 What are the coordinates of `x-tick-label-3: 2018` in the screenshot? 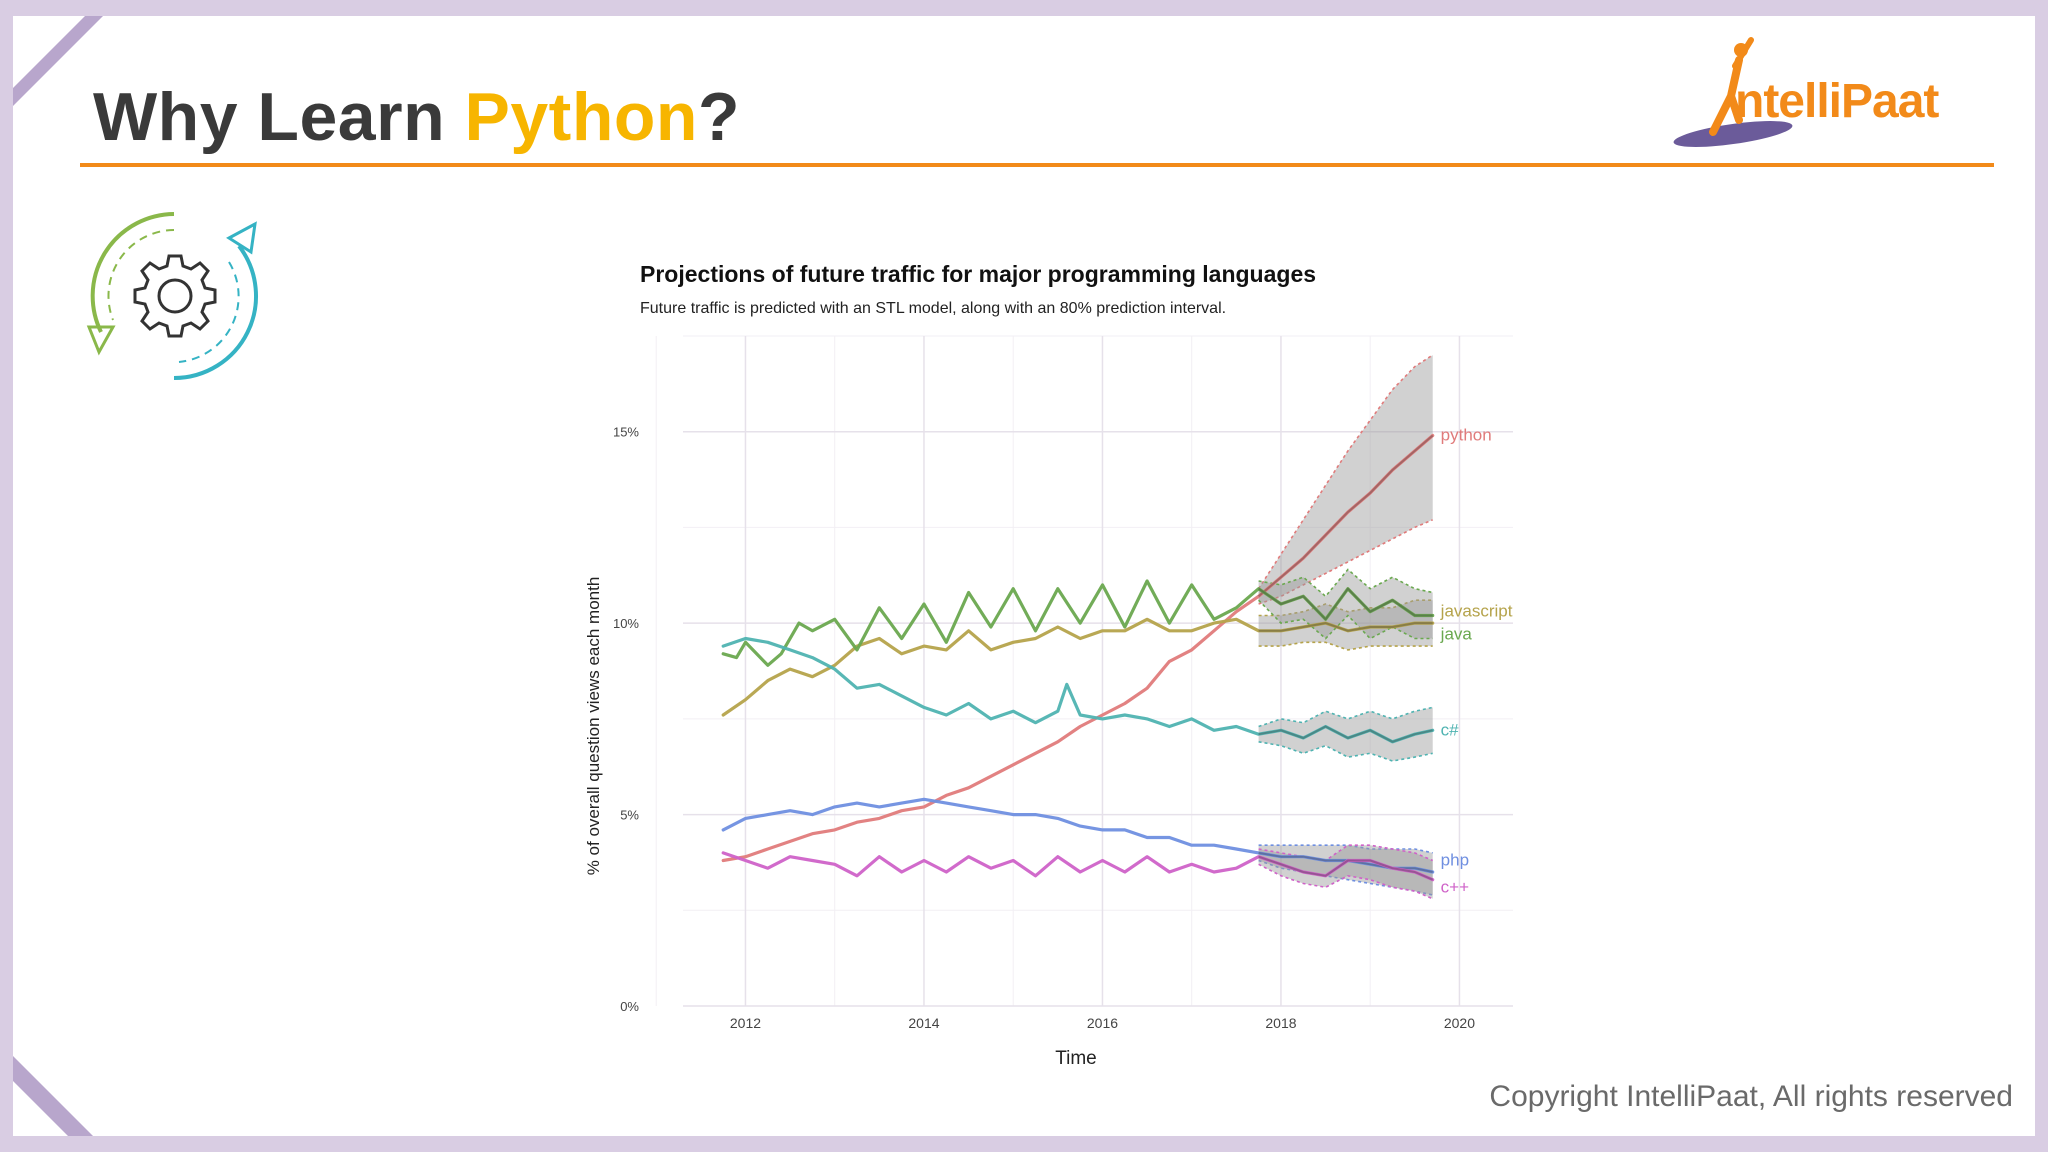 It's located at (1280, 1023).